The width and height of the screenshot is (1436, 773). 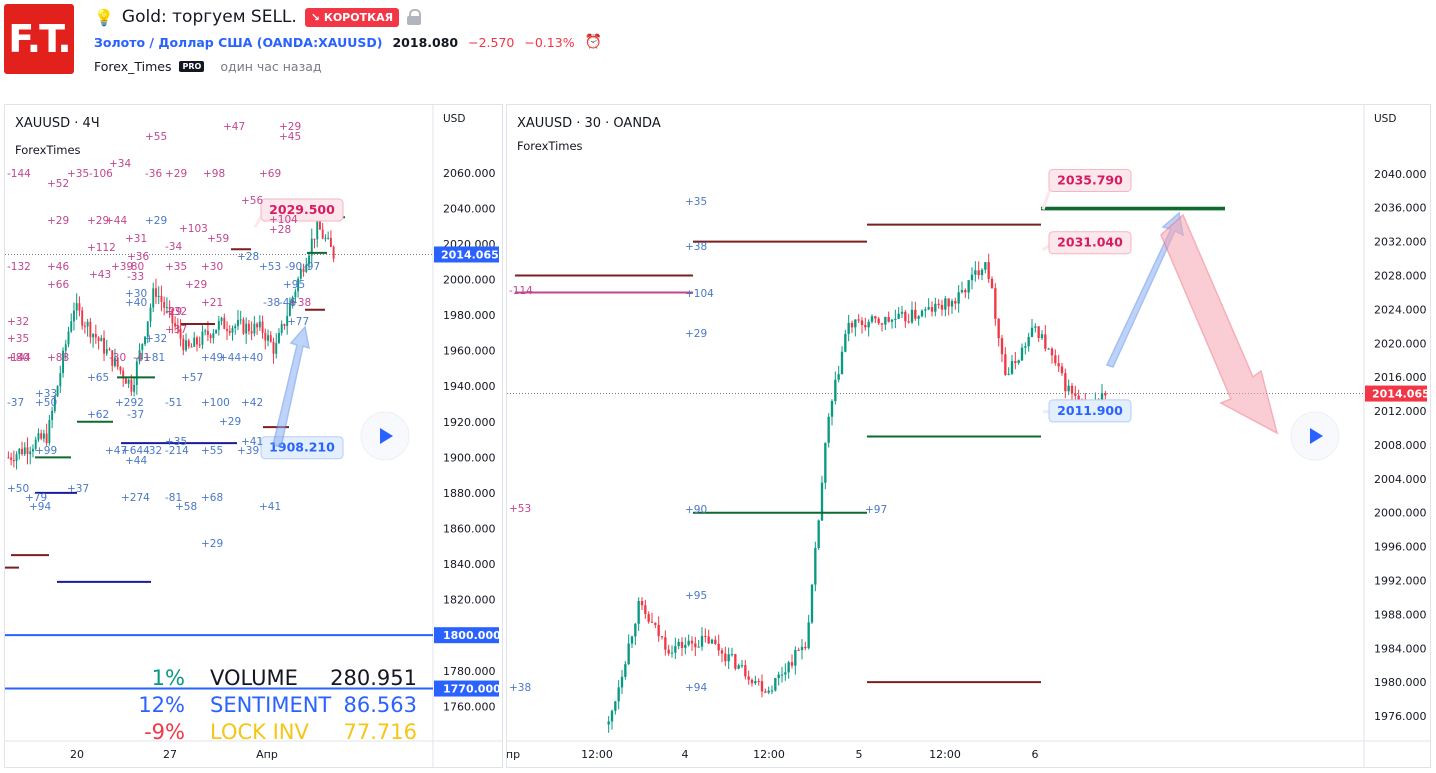 I want to click on y-tick-label: 1780.000, so click(x=469, y=671).